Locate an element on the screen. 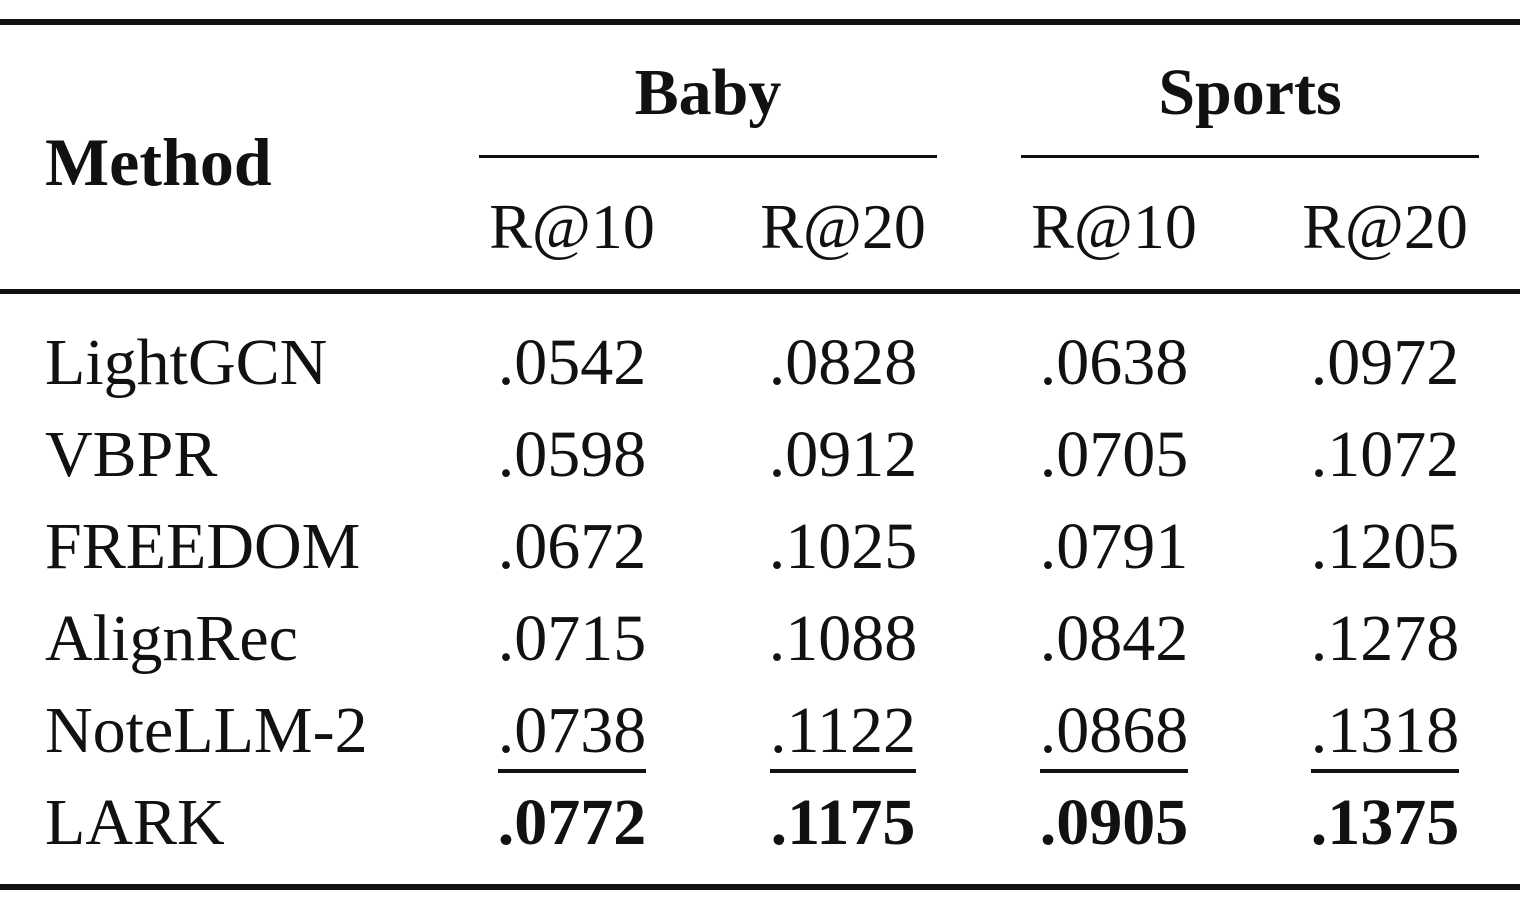 The width and height of the screenshot is (1520, 910). metric-header-sports-r10: R@10 is located at coordinates (1114, 226).